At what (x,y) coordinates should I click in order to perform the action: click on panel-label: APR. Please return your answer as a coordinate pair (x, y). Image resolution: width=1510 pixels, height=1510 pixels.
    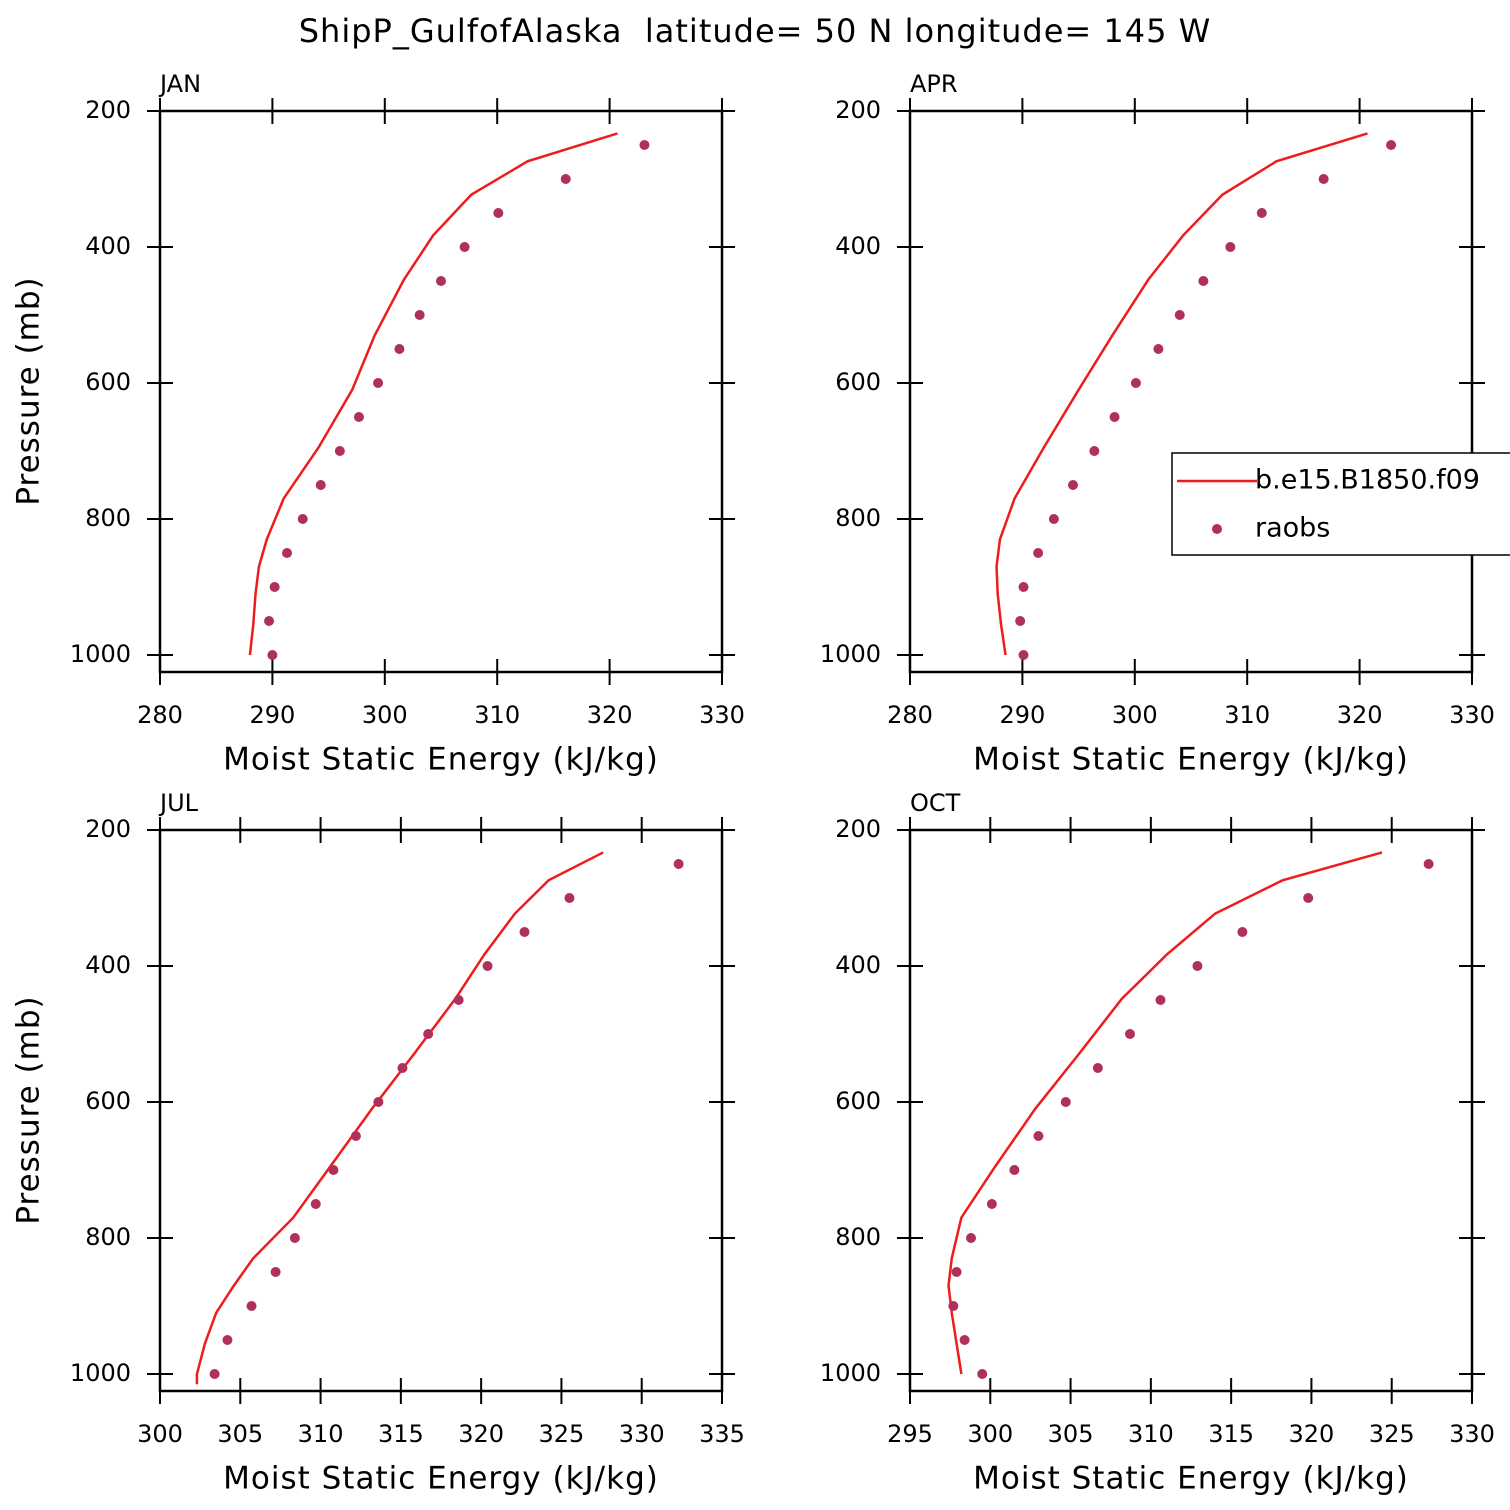
    Looking at the image, I should click on (934, 84).